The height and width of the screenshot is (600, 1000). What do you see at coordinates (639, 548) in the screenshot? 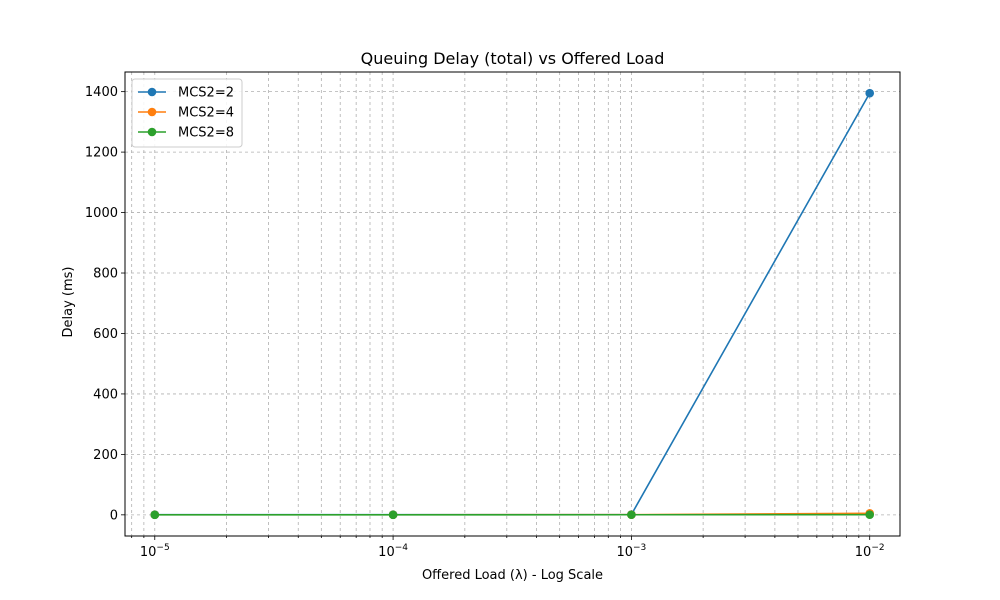
I see `x-tick-exponent: −3` at bounding box center [639, 548].